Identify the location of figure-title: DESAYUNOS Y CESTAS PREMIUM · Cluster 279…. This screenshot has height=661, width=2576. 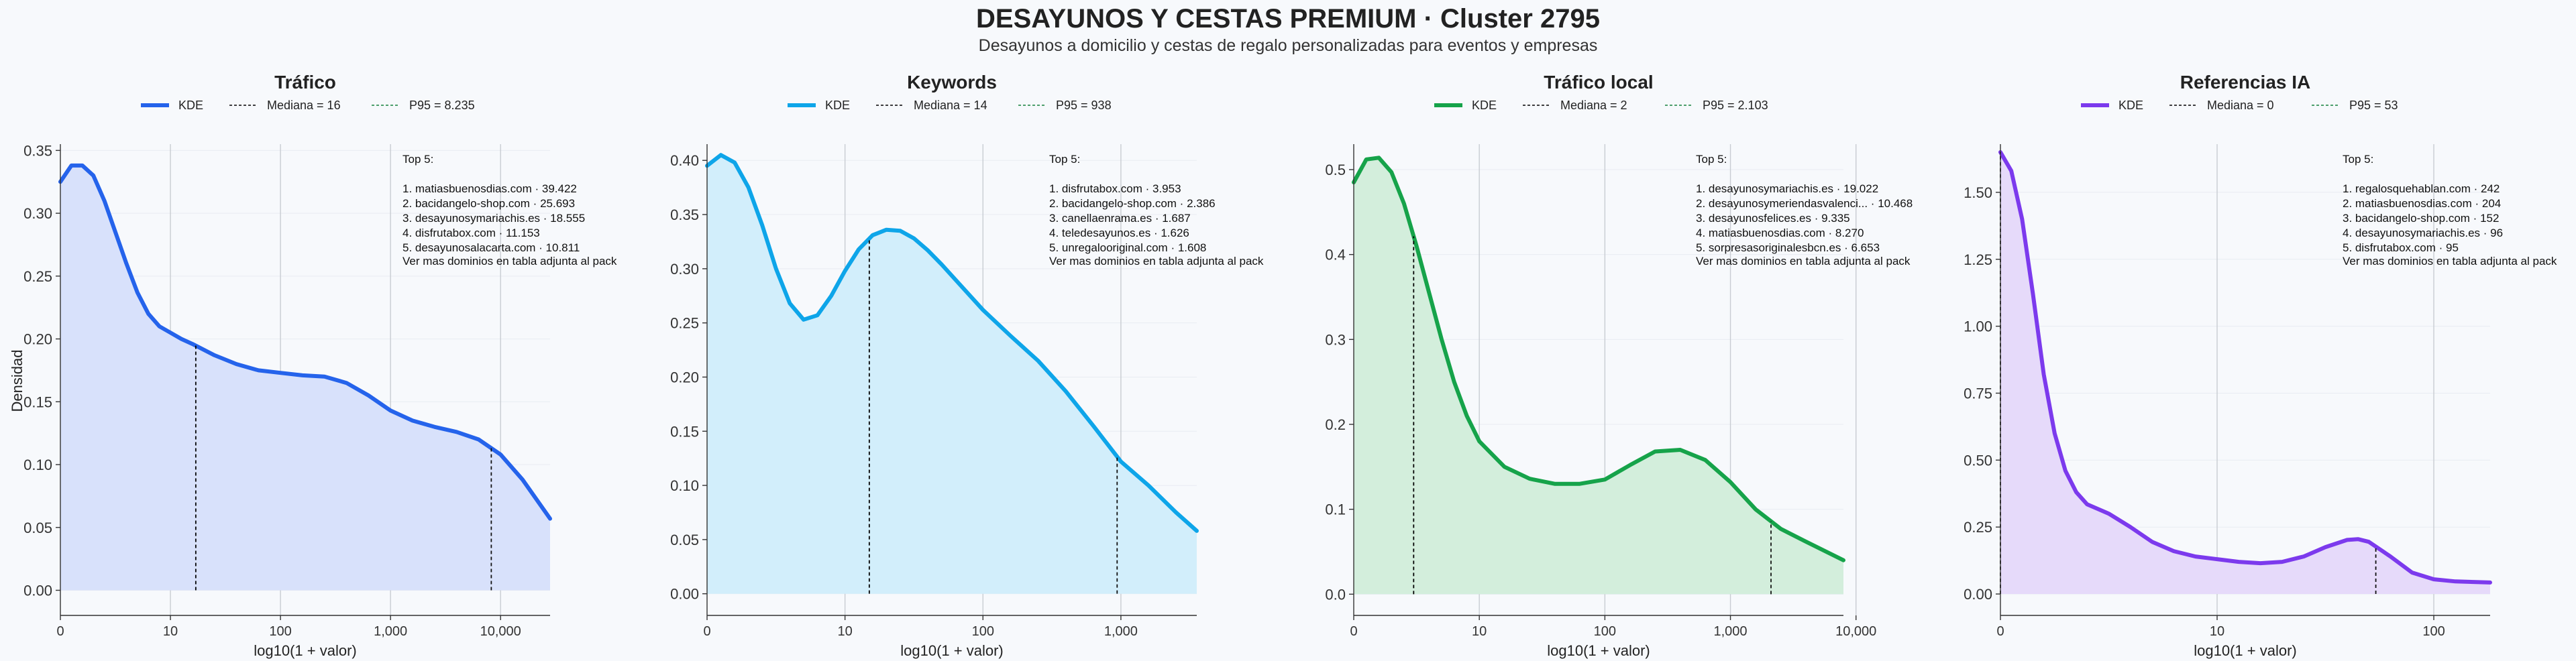
(1288, 19).